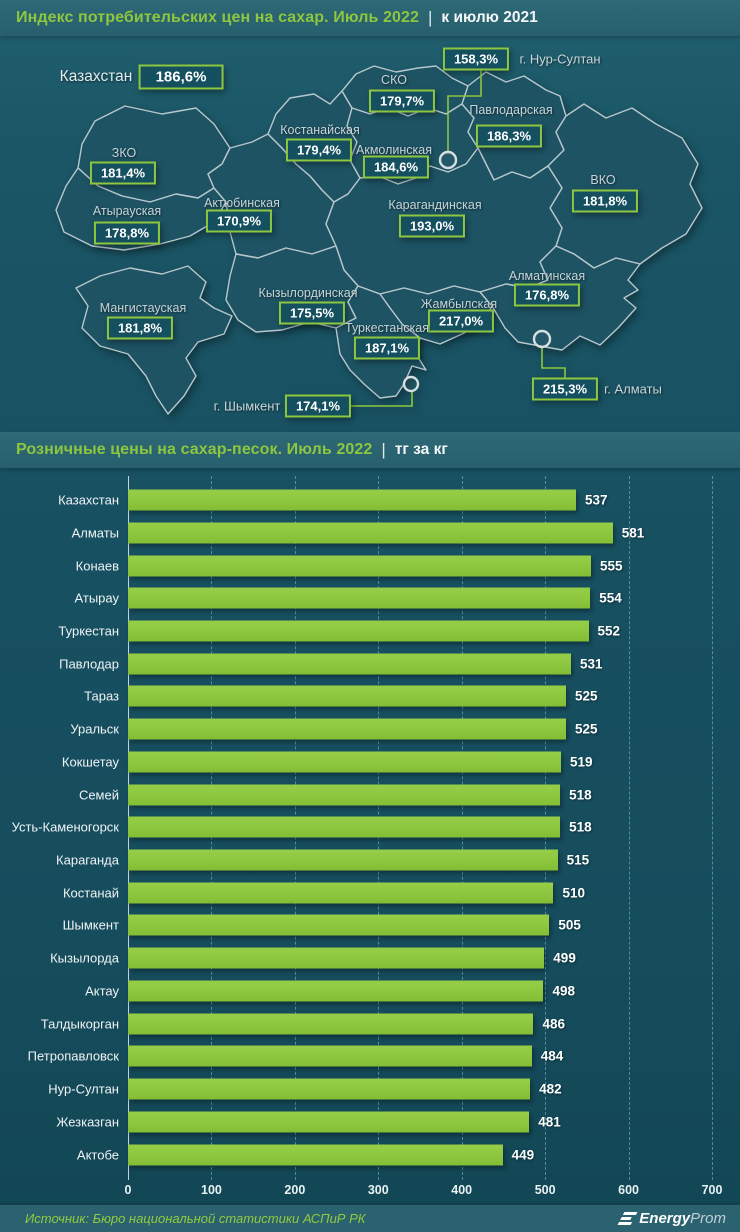 This screenshot has height=1232, width=740. Describe the element at coordinates (87, 1122) in the screenshot. I see `bar-category-label: Жезказган` at that location.